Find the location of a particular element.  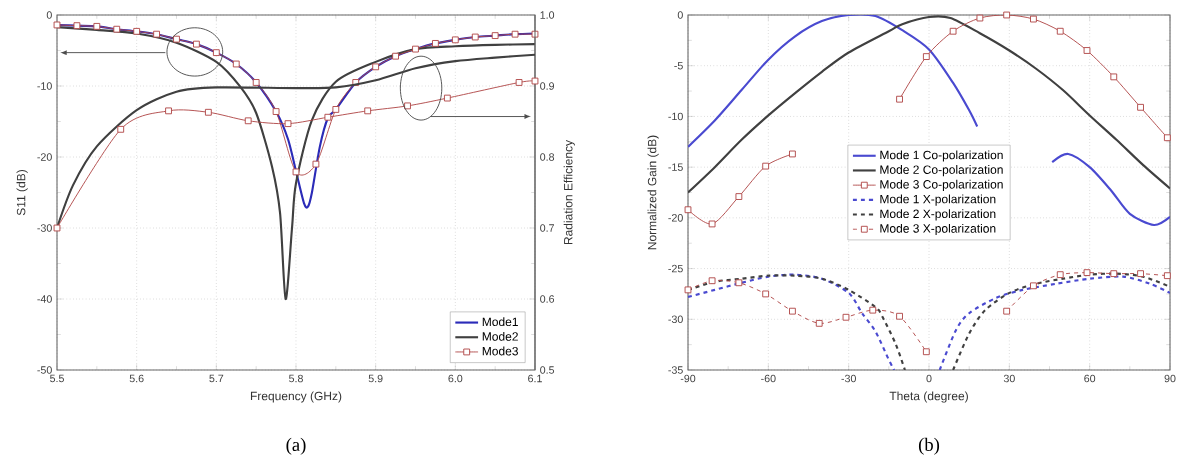

legend-label: Mode 2 Co-polarization is located at coordinates (941, 171).